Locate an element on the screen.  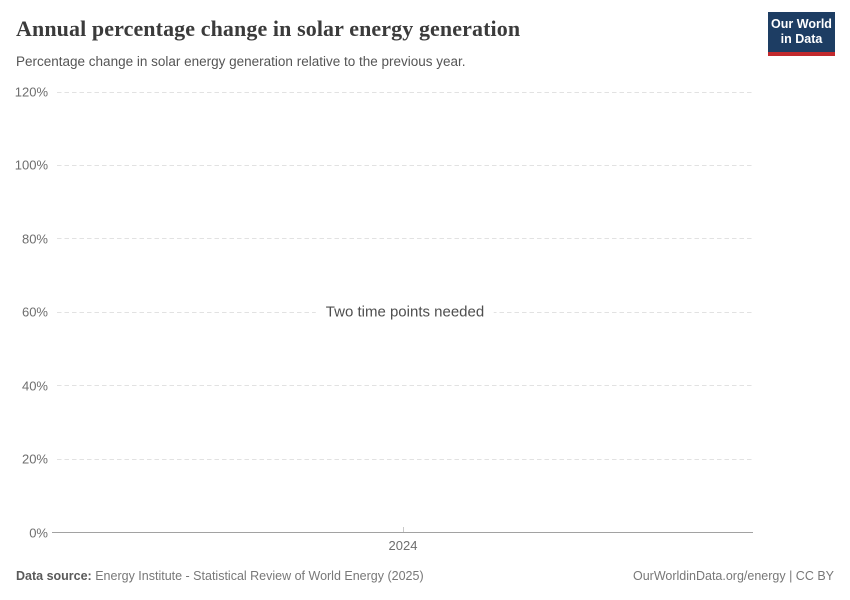
y-axis-tick-label: 60% is located at coordinates (34, 312).